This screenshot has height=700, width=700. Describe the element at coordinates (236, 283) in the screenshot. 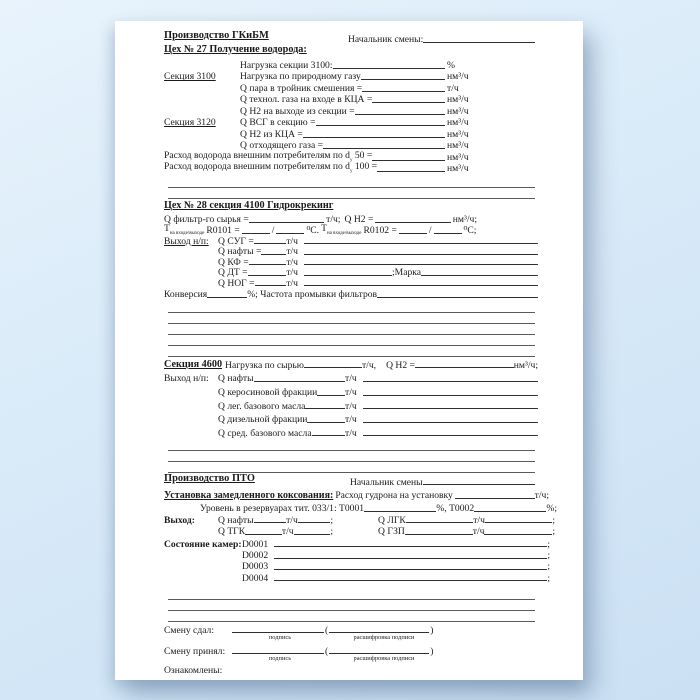

I see `field-label: Q НОГ =` at that location.